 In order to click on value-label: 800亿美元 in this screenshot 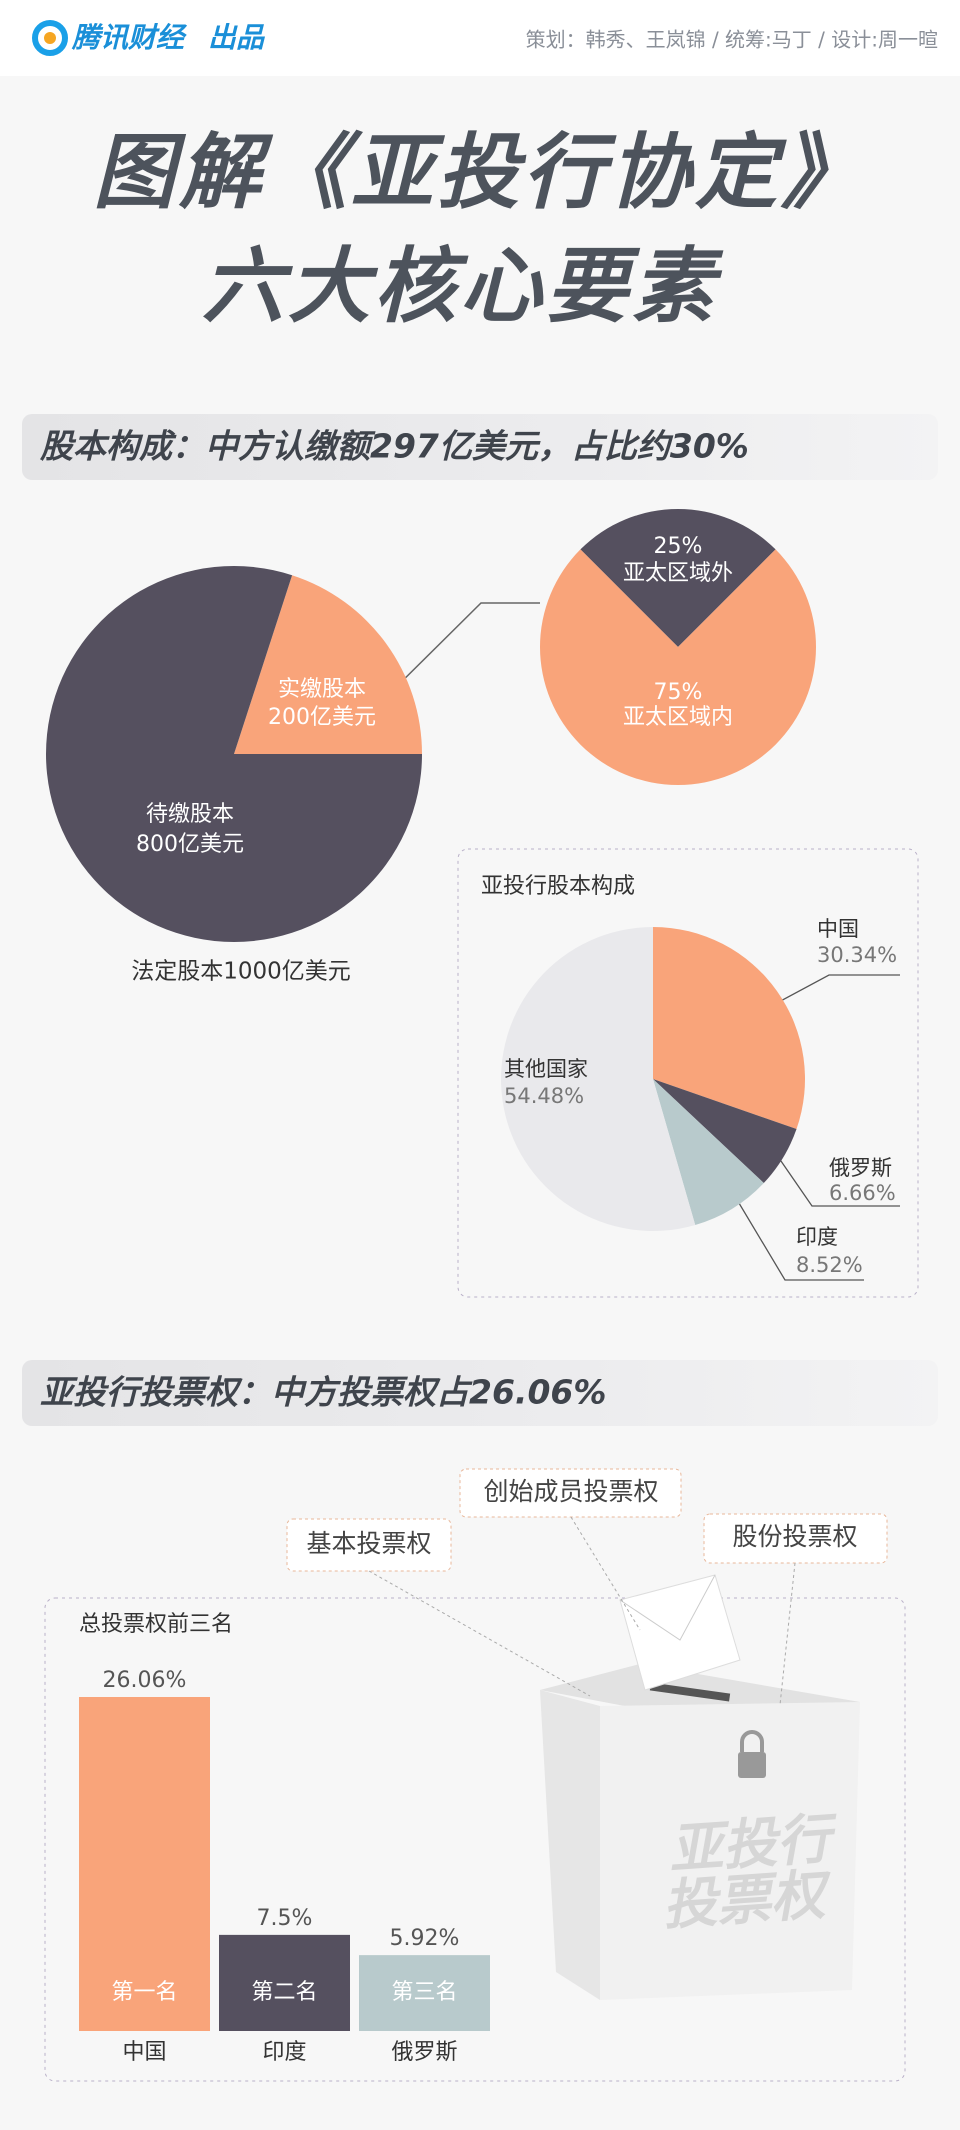, I will do `click(190, 844)`.